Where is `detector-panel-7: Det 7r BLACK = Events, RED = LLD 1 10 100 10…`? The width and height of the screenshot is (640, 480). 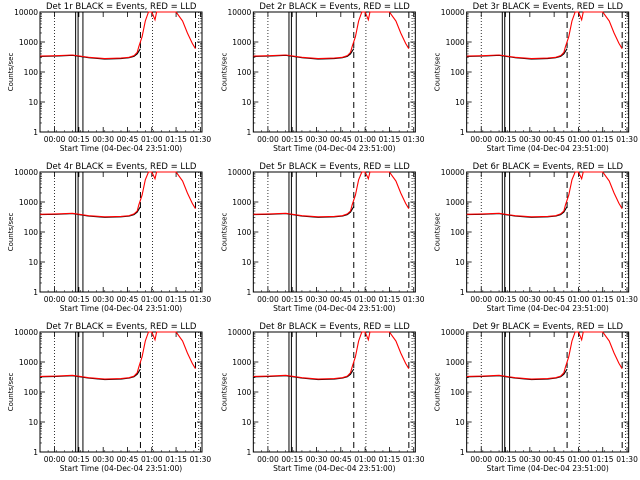 detector-panel-7: Det 7r BLACK = Events, RED = LLD 1 10 100 10… is located at coordinates (109, 397).